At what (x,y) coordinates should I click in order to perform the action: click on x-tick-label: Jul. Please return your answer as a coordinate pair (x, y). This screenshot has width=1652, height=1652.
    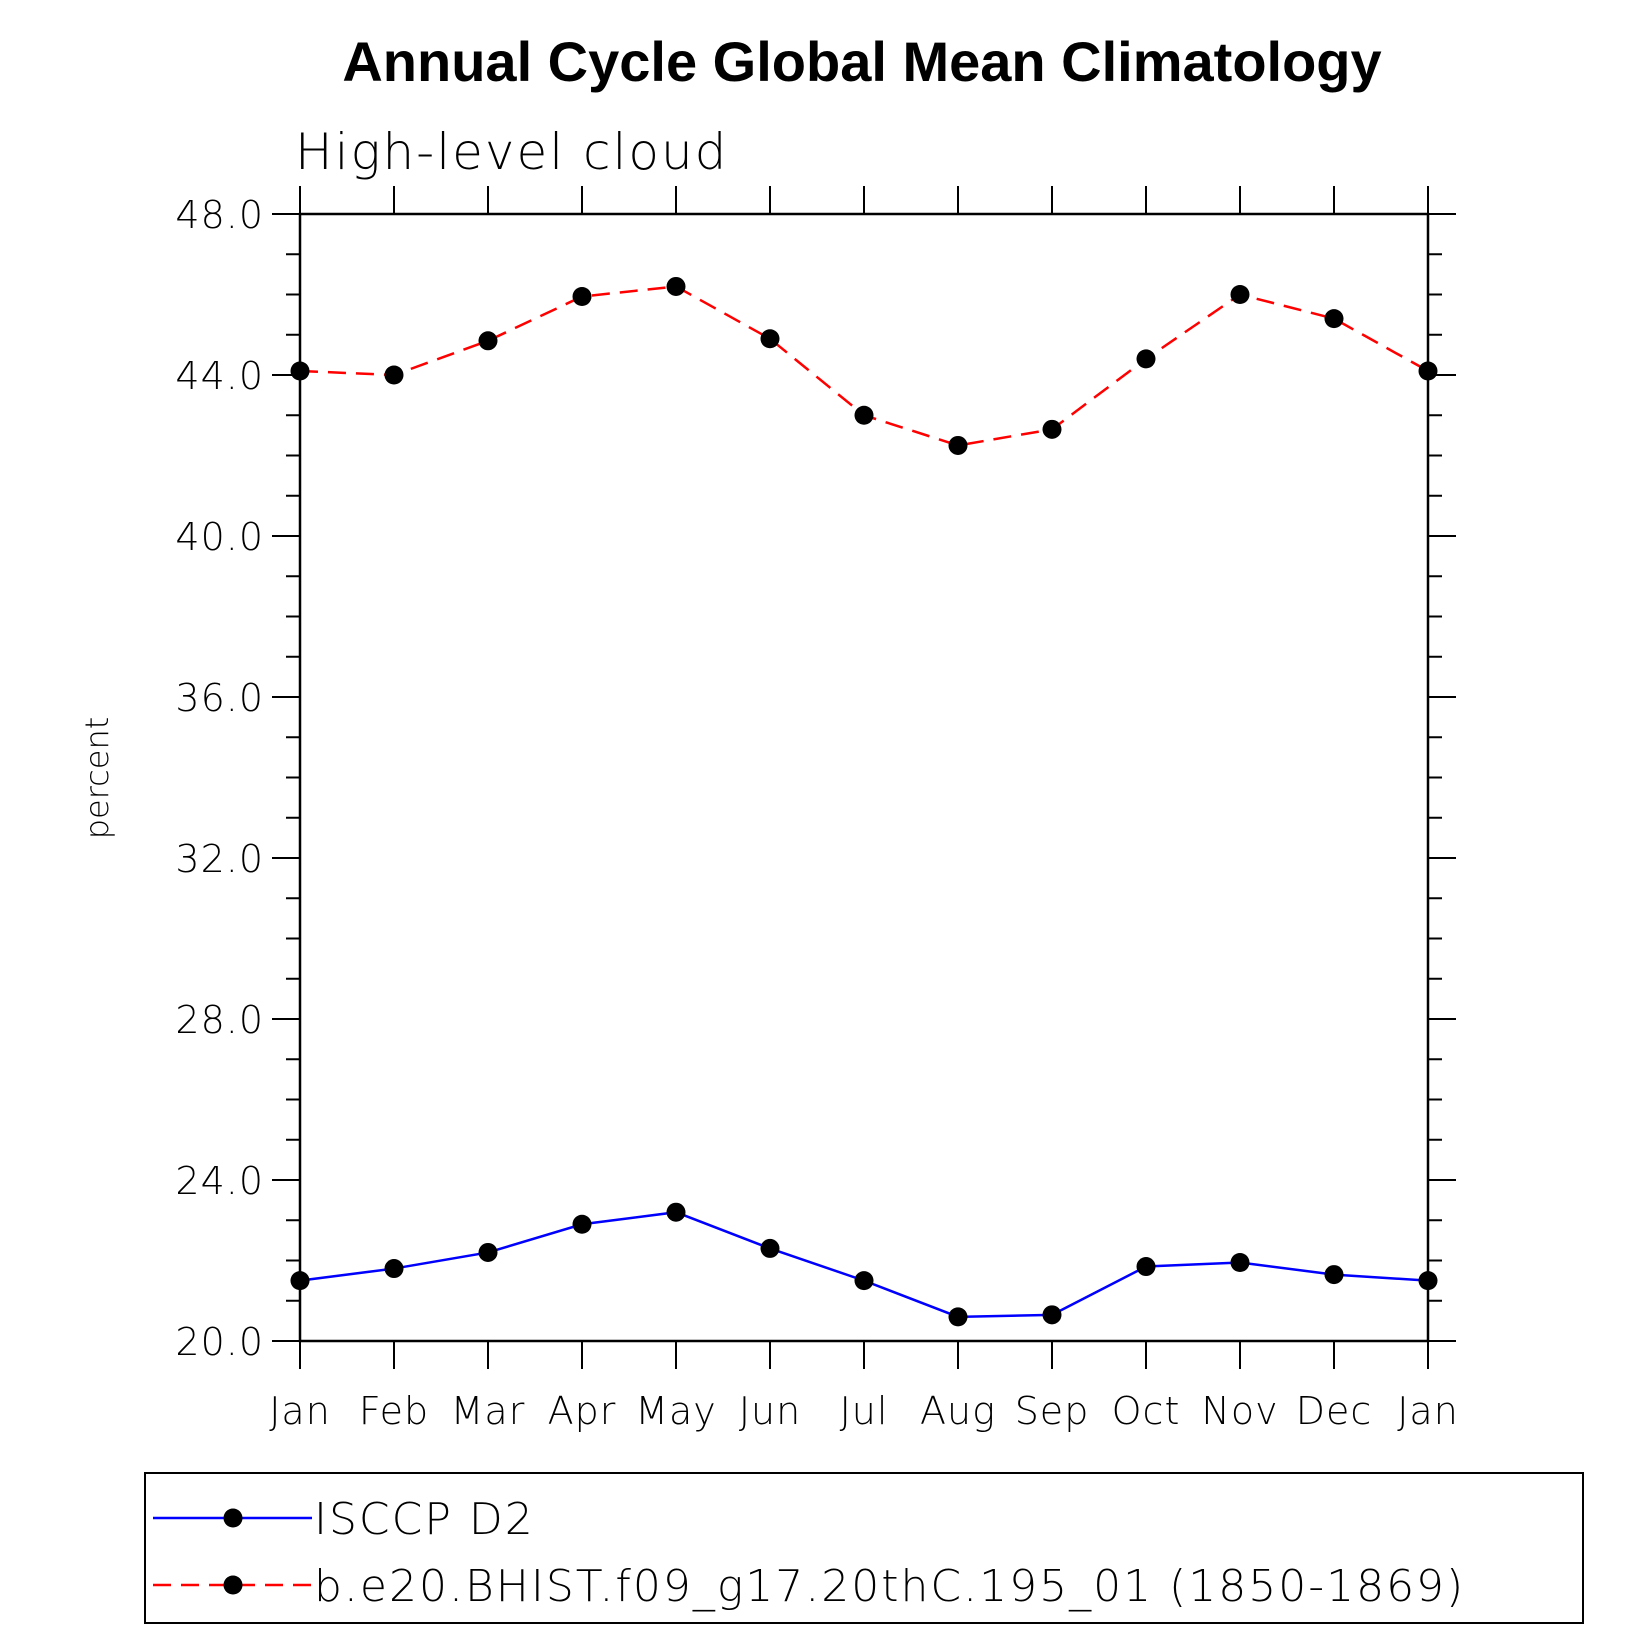
    Looking at the image, I should click on (864, 1411).